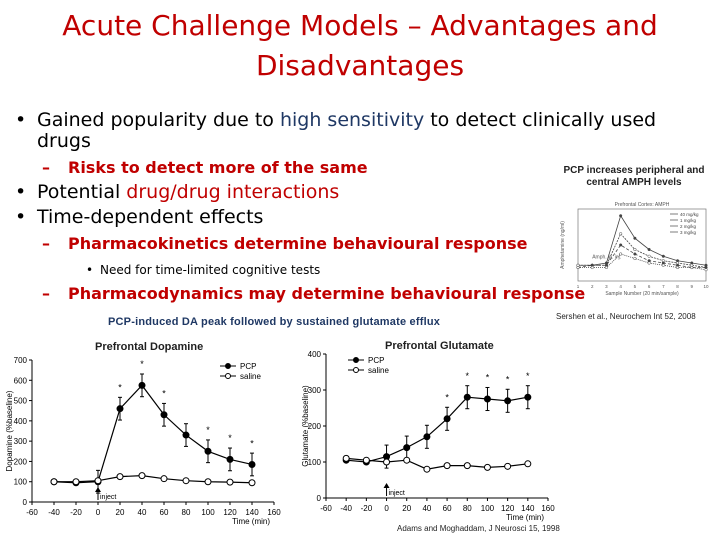  Describe the element at coordinates (158, 120) in the screenshot. I see `bullet-text-pre: Gained popularity due to` at that location.